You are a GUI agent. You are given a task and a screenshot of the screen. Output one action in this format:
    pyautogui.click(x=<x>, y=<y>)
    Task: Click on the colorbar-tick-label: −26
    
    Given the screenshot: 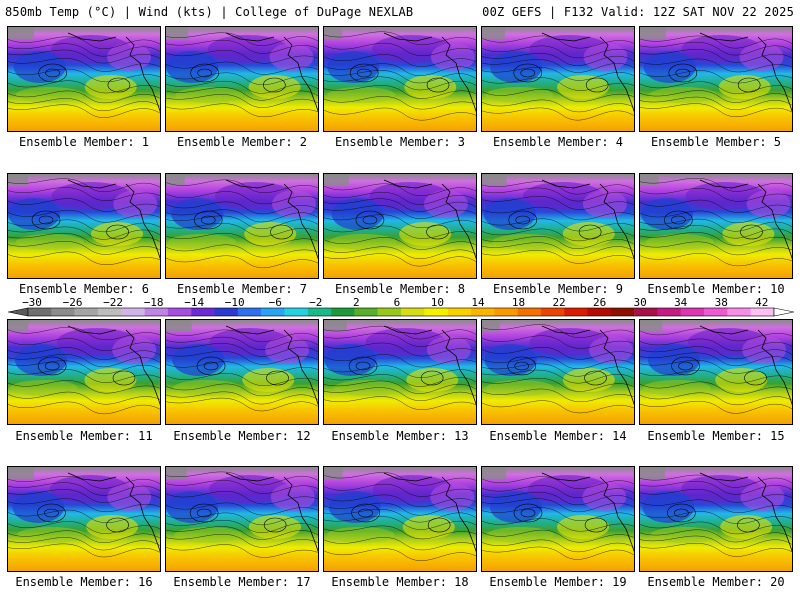 What is the action you would take?
    pyautogui.click(x=73, y=302)
    